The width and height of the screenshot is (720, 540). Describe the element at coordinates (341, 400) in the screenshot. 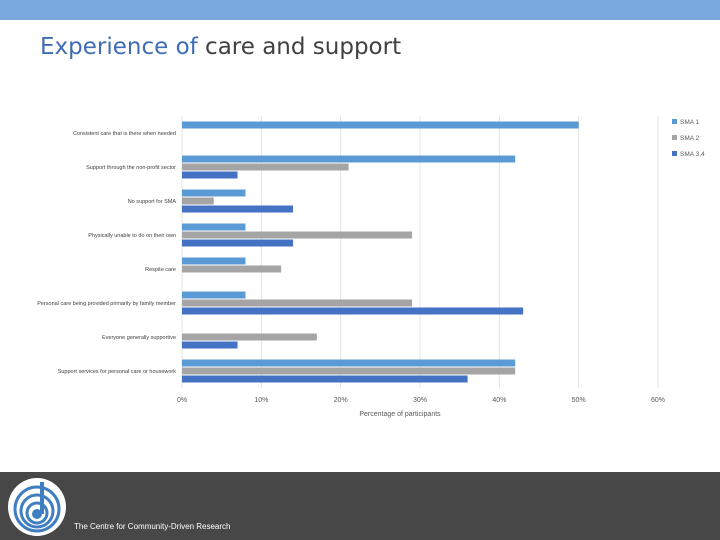

I see `x-tick-label: 20%` at that location.